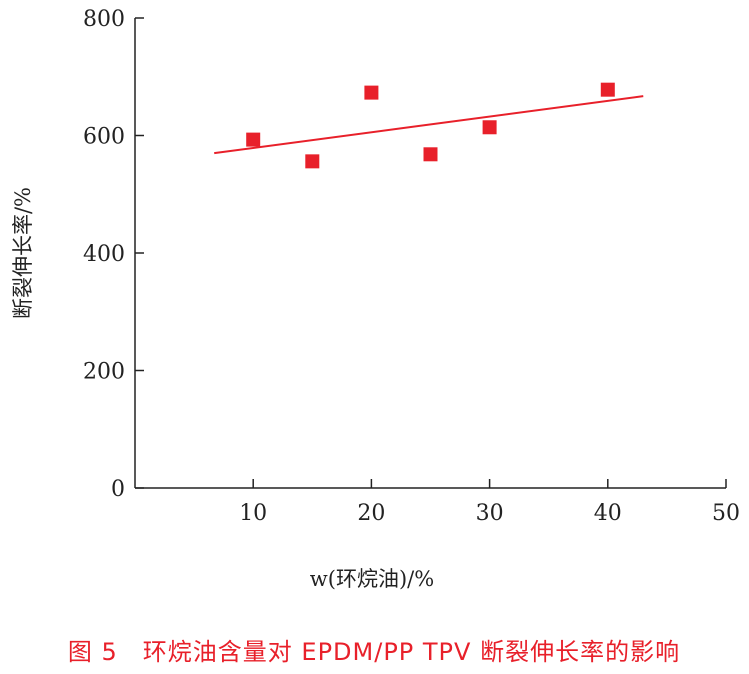 The height and width of the screenshot is (674, 749). Describe the element at coordinates (253, 513) in the screenshot. I see `x-tick-label-0: 10` at that location.